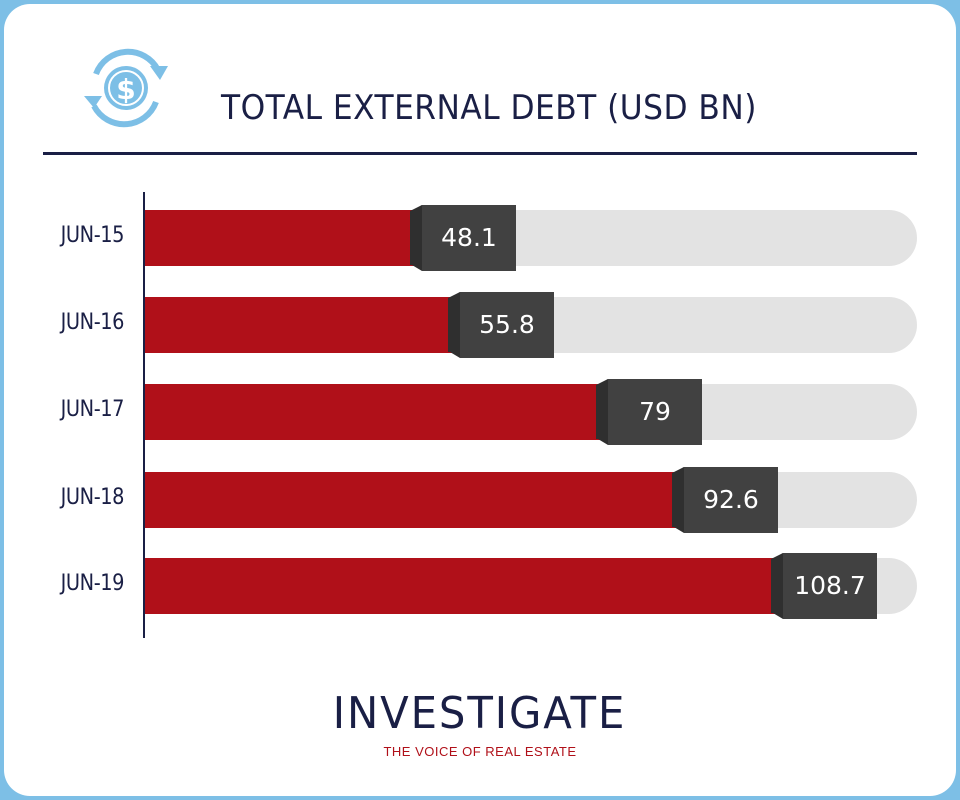 This screenshot has width=960, height=800. What do you see at coordinates (92, 409) in the screenshot?
I see `category-label: JUN-17` at bounding box center [92, 409].